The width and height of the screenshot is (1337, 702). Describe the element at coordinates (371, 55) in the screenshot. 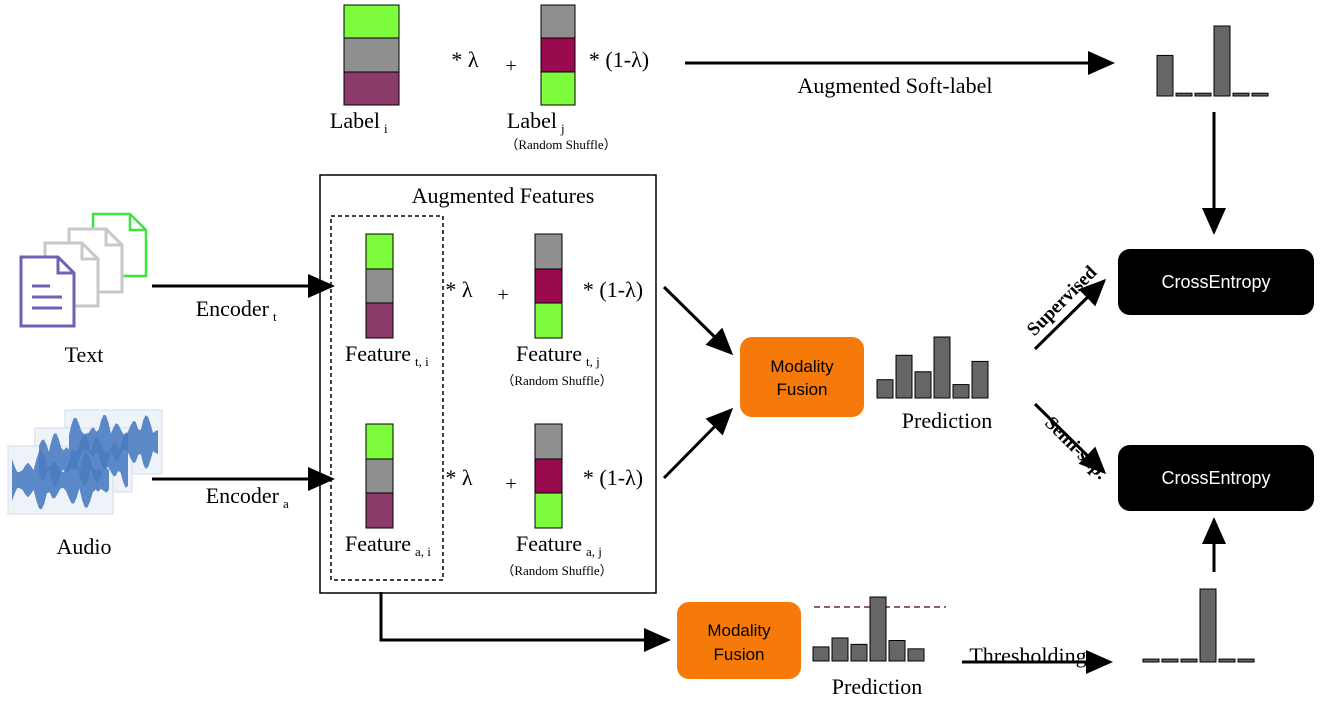

I see `label-i-vector` at that location.